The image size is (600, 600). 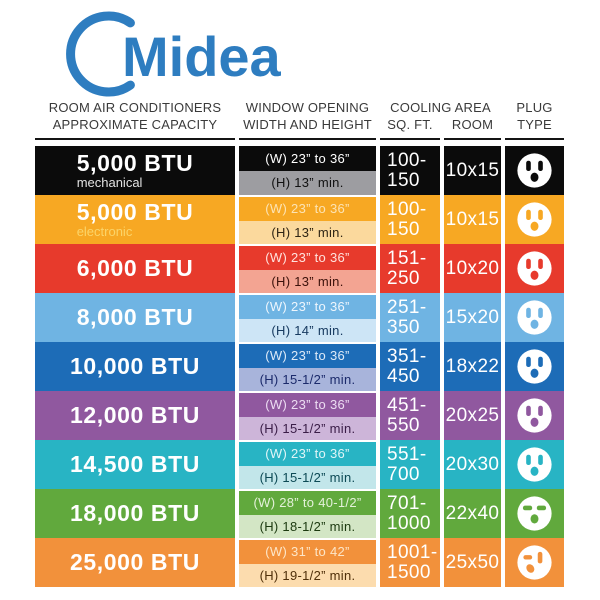 I want to click on btu-label: 25,000 BTU, so click(x=134, y=562).